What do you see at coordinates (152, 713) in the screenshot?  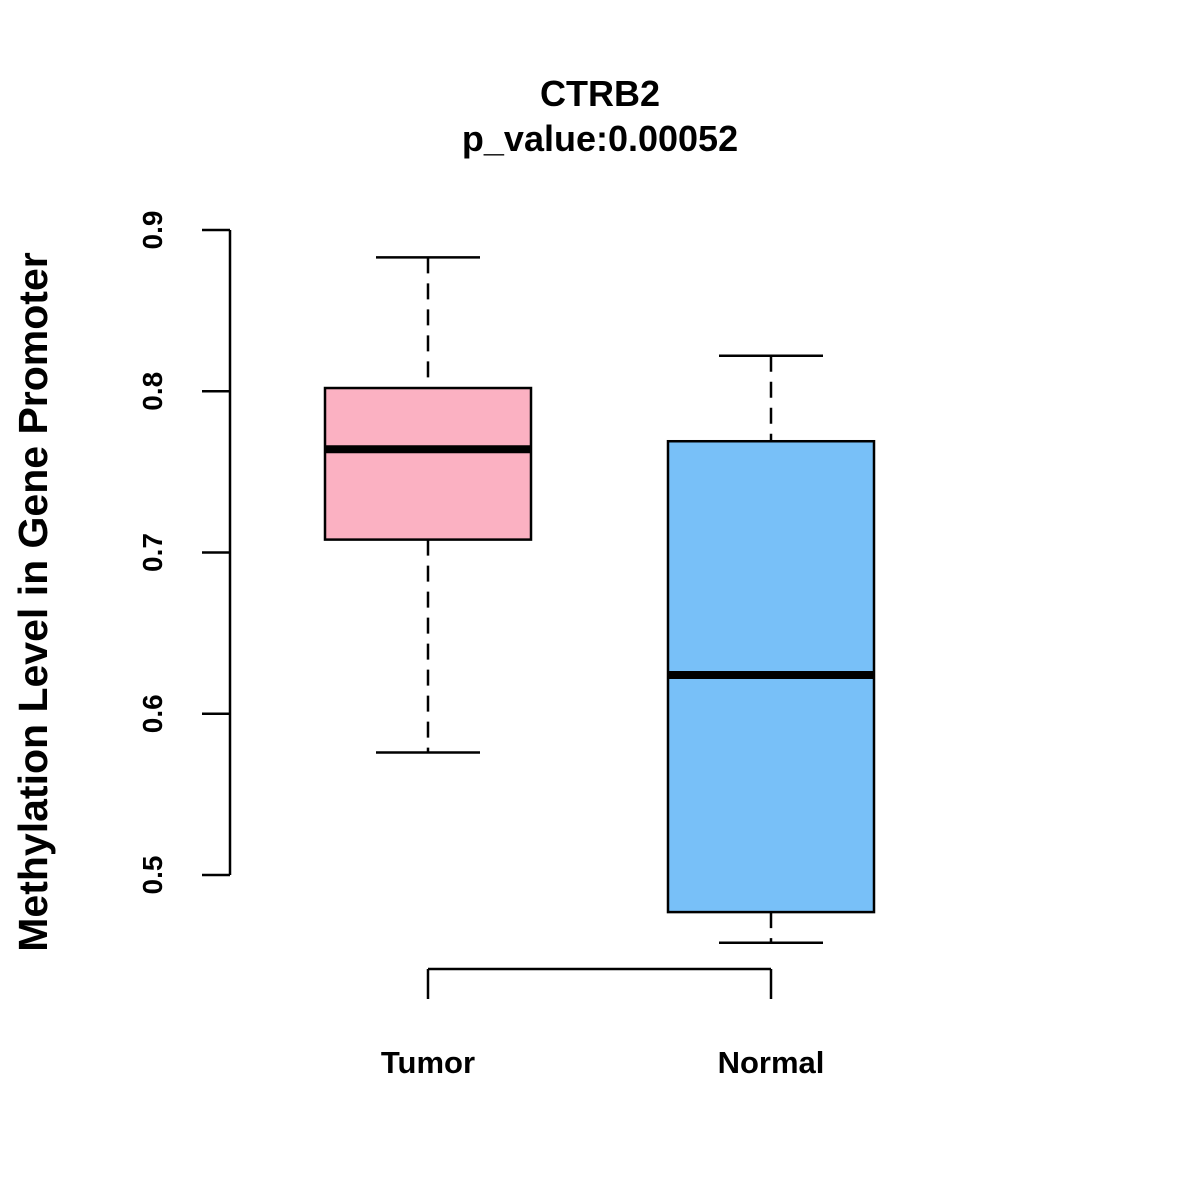 I see `y-tick-label: 0.6` at bounding box center [152, 713].